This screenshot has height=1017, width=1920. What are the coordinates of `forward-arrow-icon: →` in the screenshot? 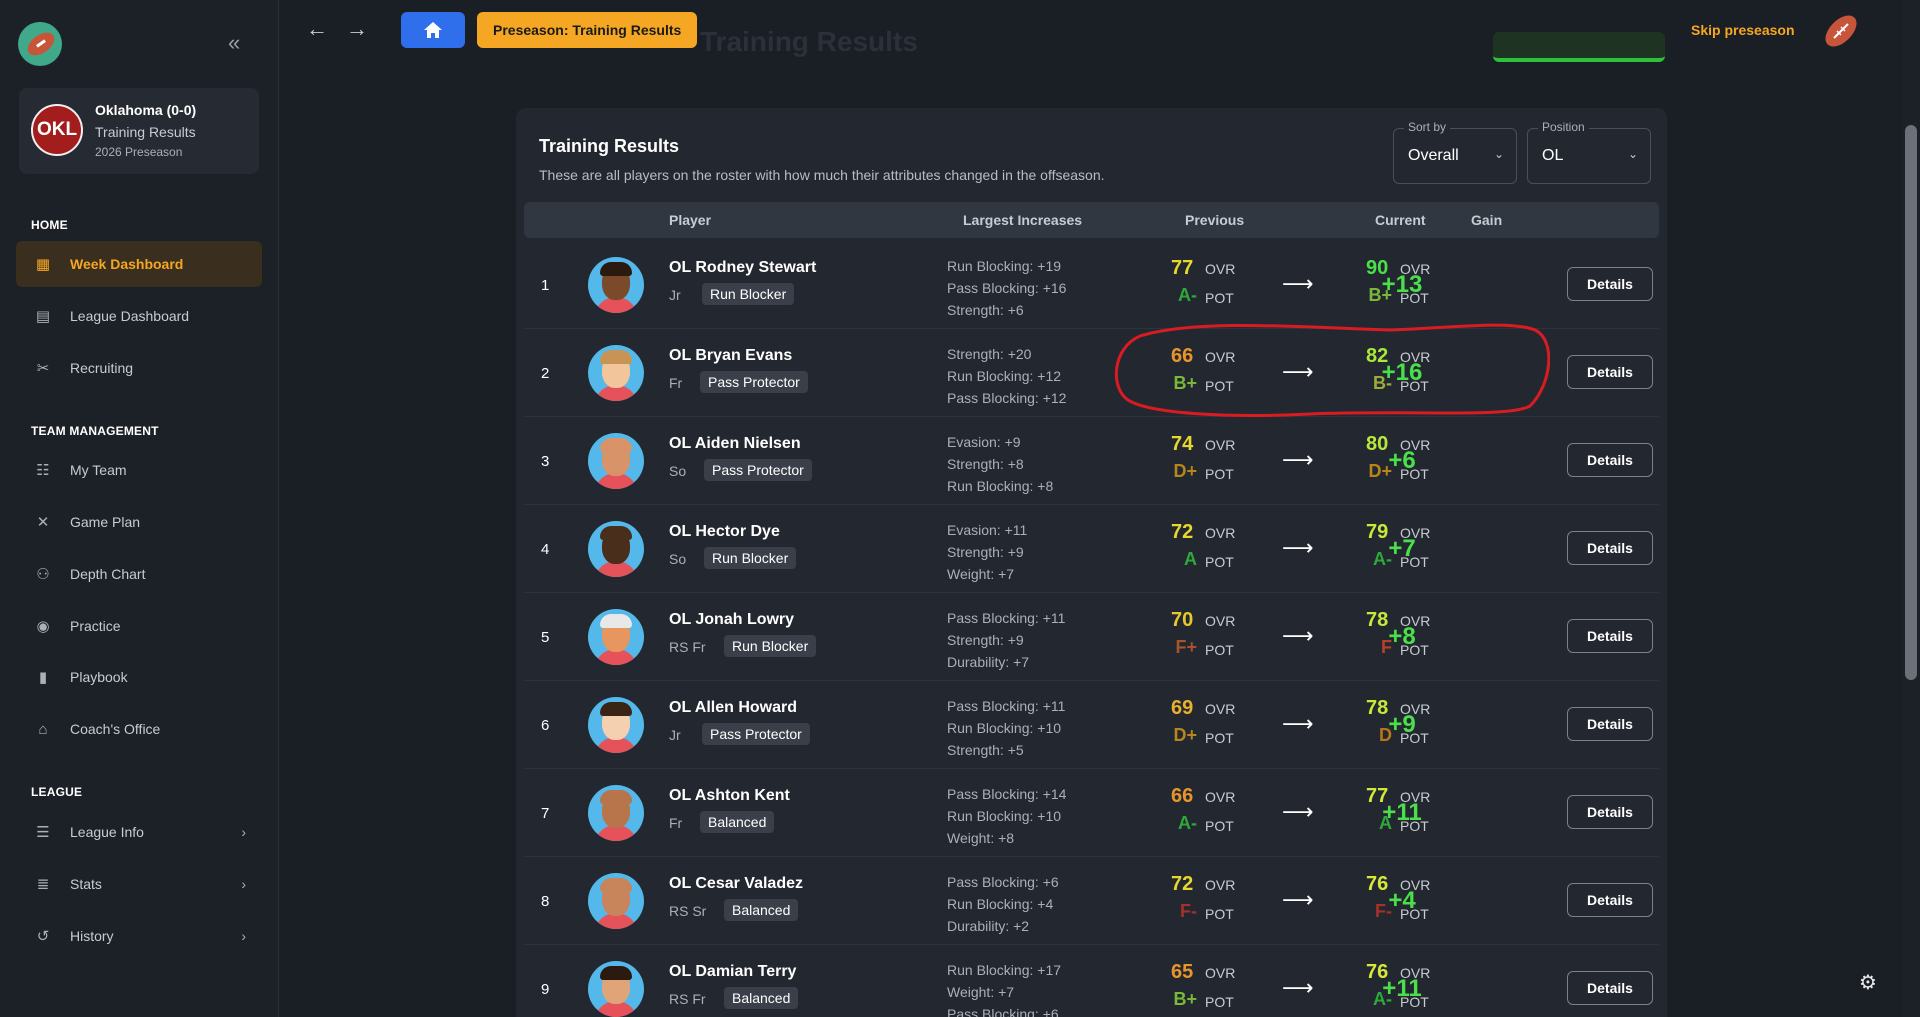 It's located at (357, 28).